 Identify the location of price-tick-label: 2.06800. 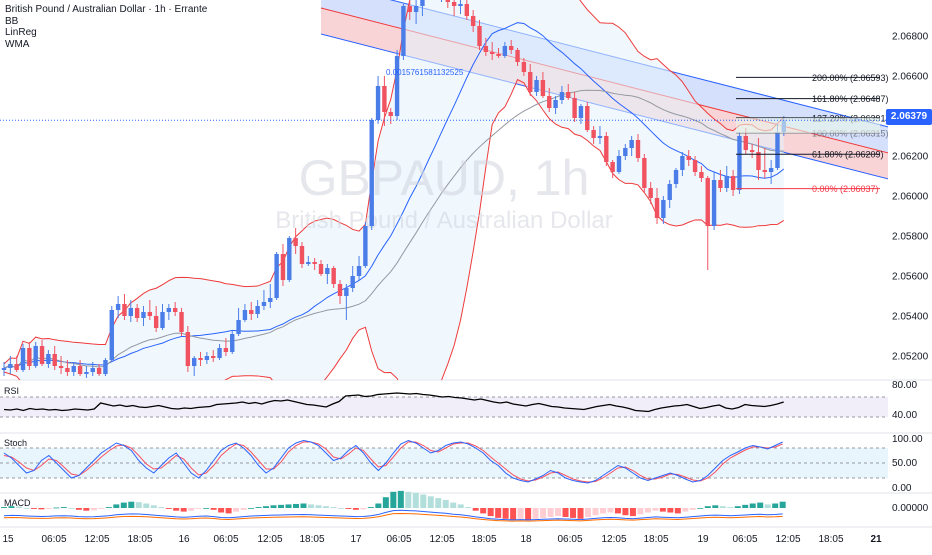
(910, 37).